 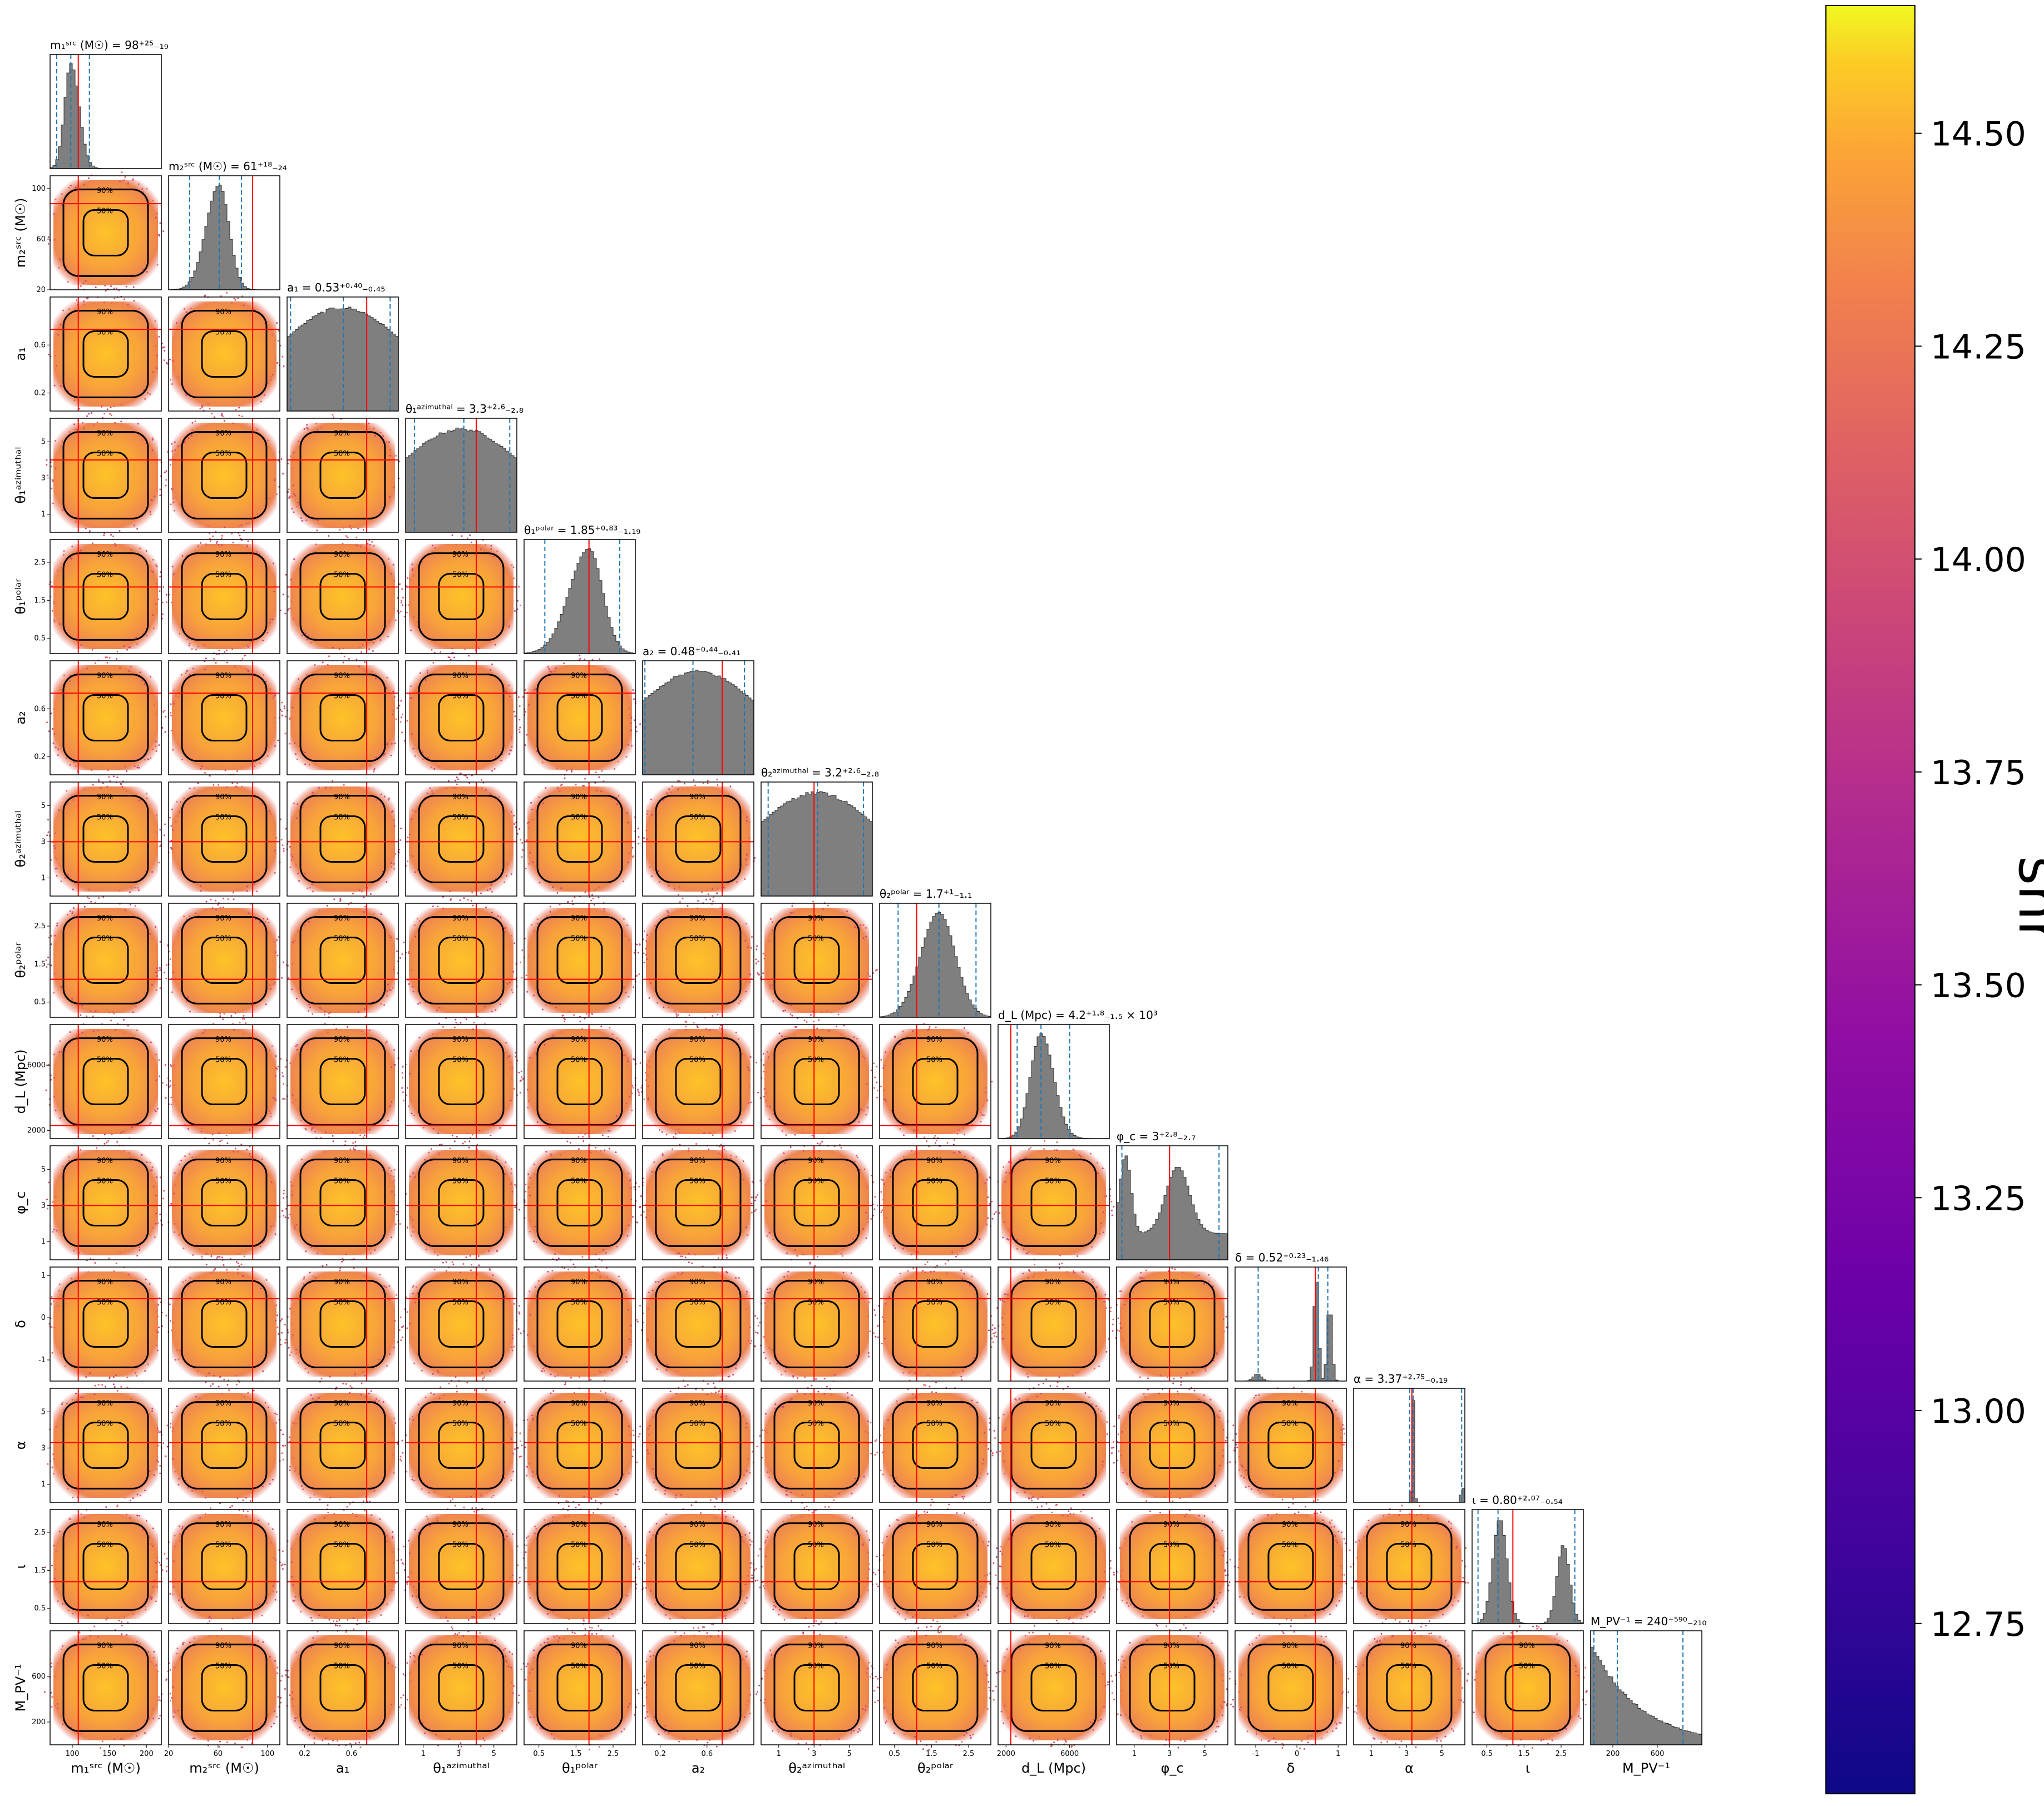 I want to click on scatter-panel-12-0: 90%50%0.51.52.5ι, so click(x=90, y=1567).